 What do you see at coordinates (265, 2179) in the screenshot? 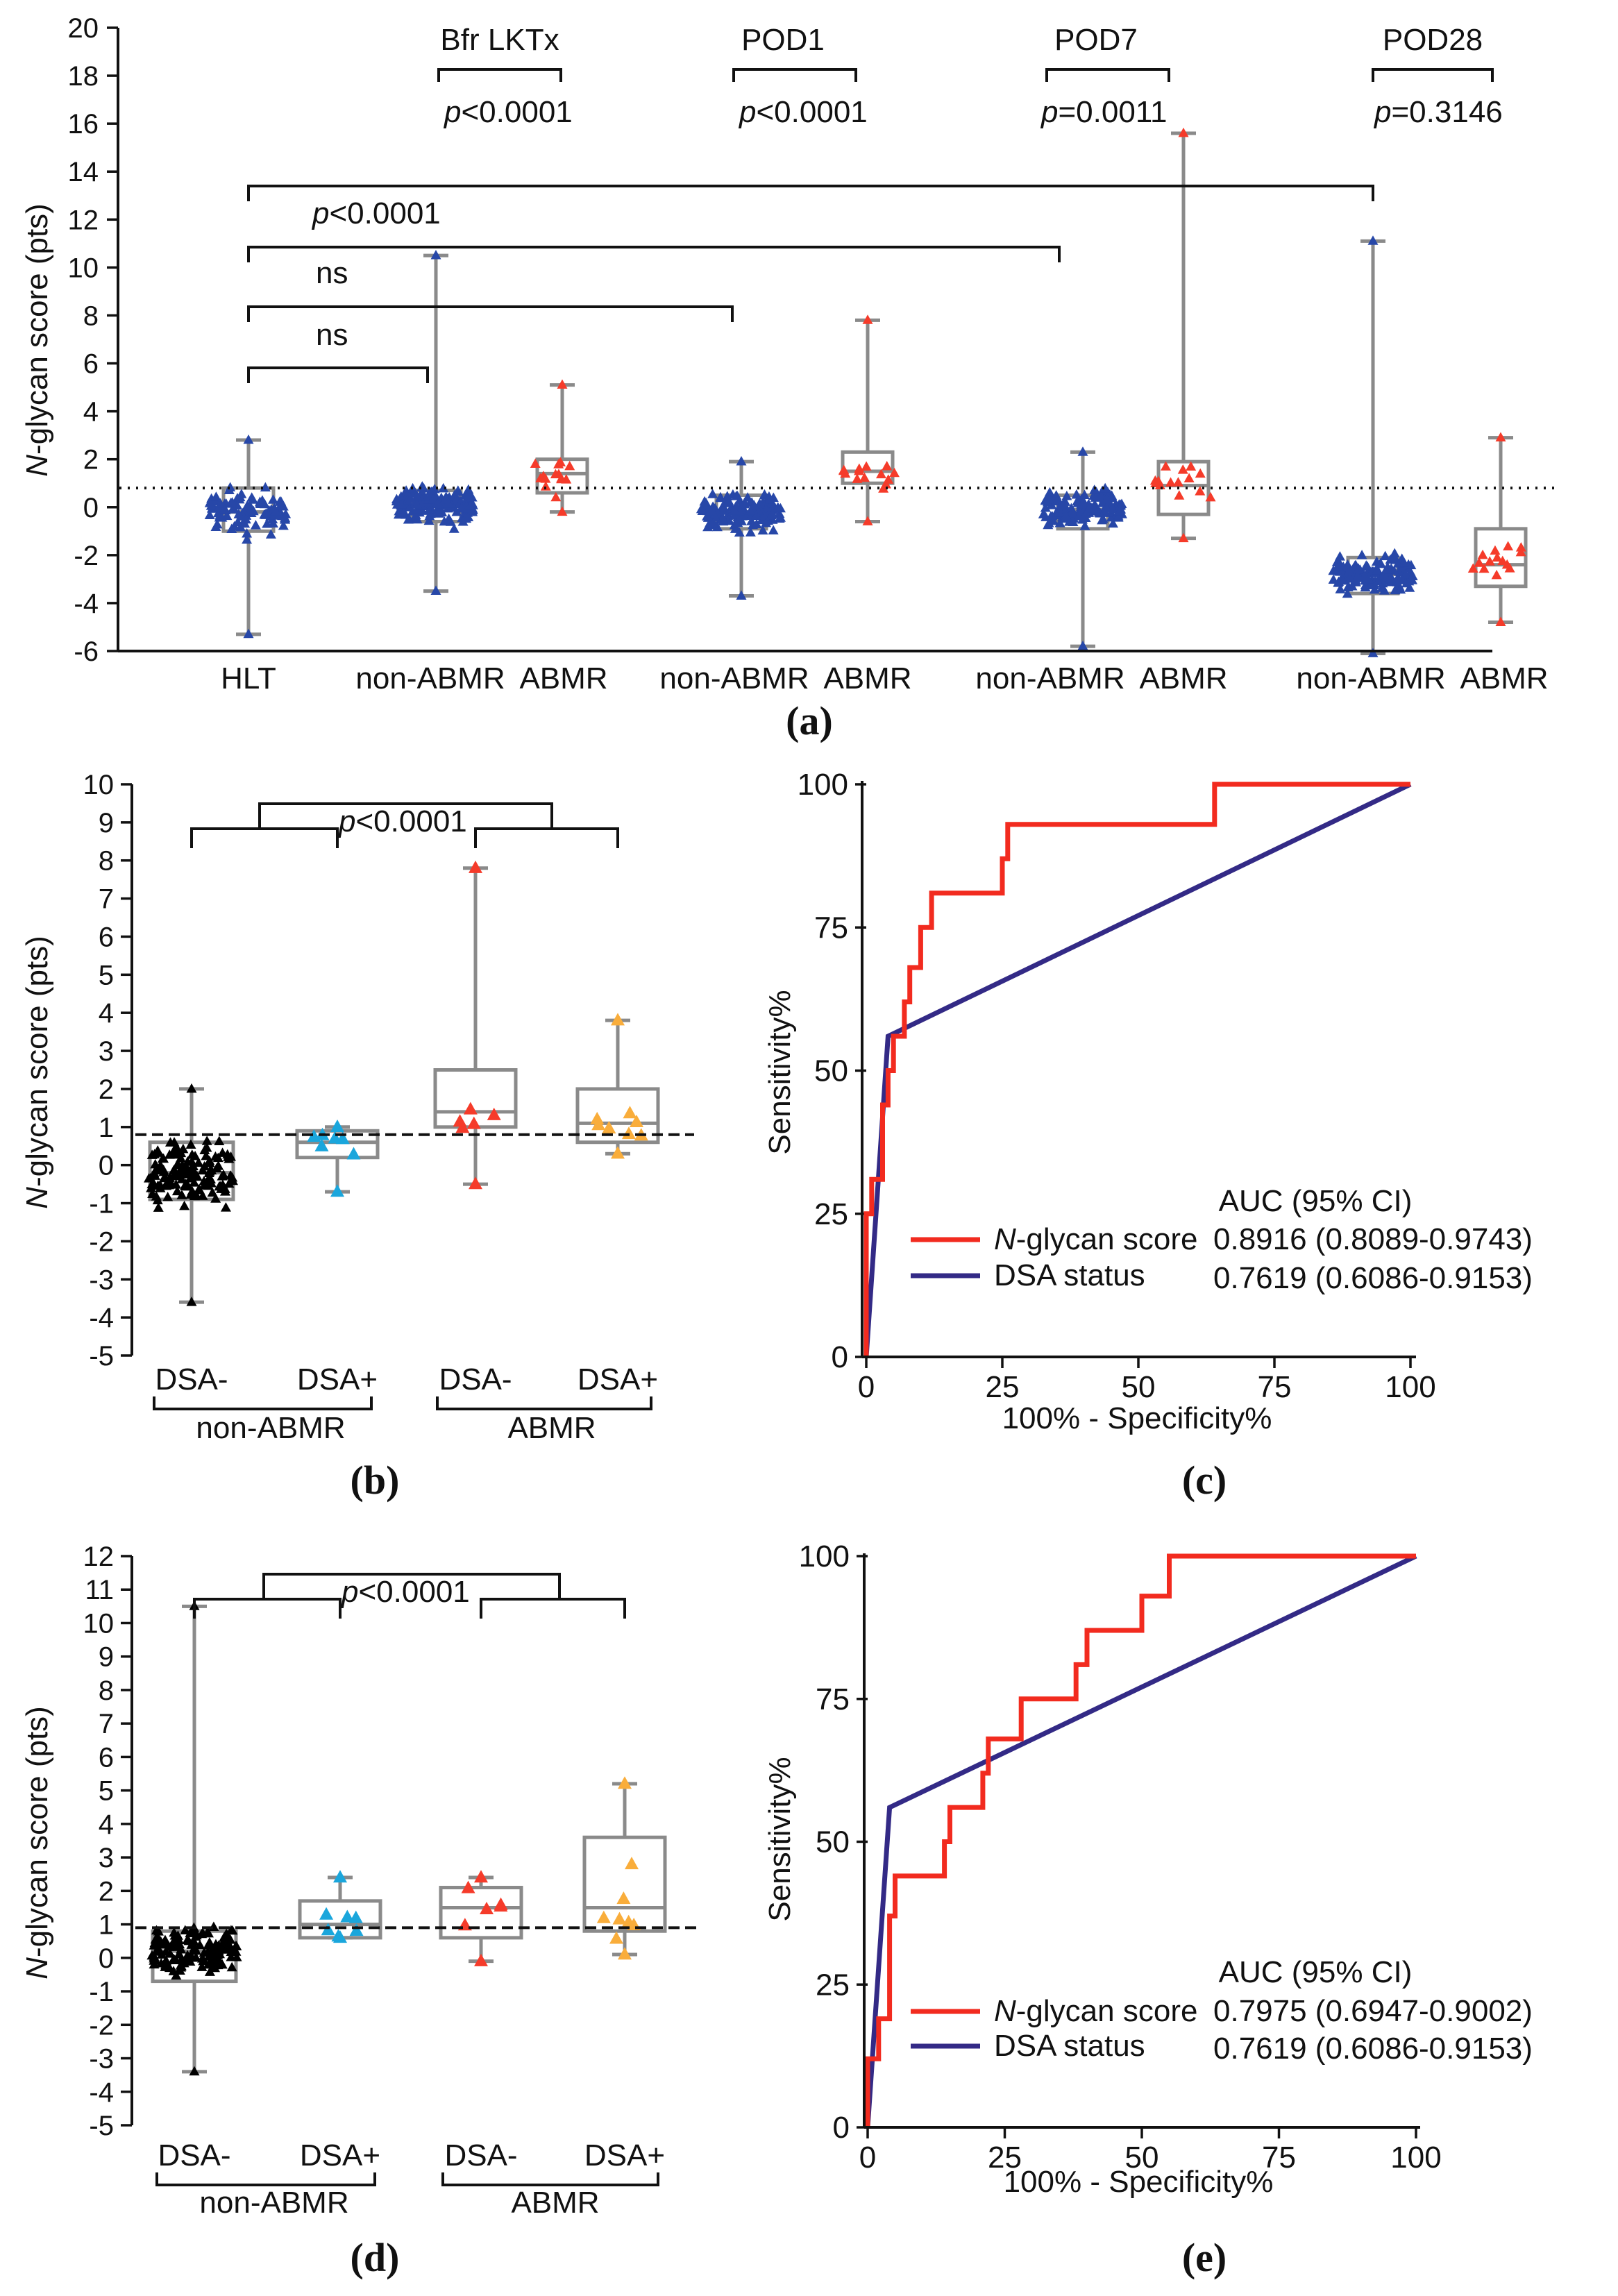
I see `group-bracket-nonabmr-d` at bounding box center [265, 2179].